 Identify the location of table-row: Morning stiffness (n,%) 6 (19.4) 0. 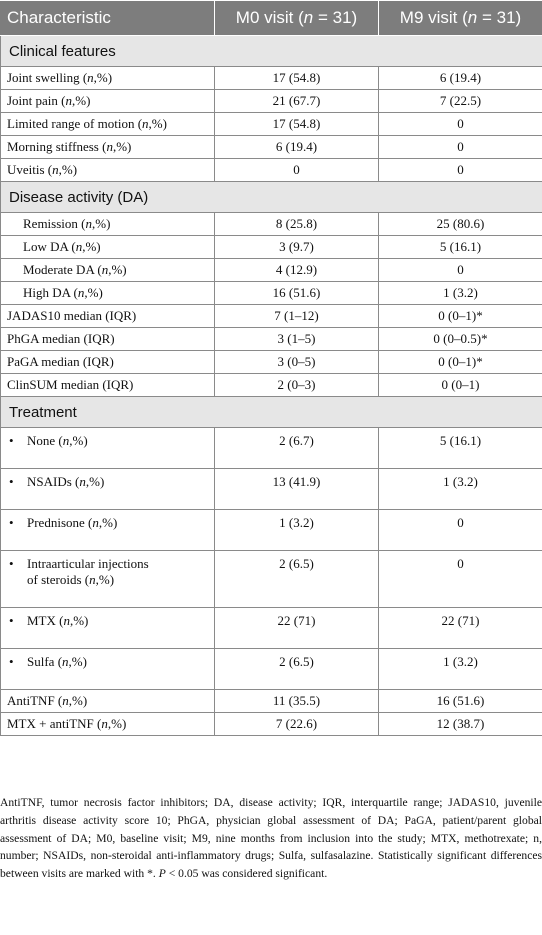
(271, 147).